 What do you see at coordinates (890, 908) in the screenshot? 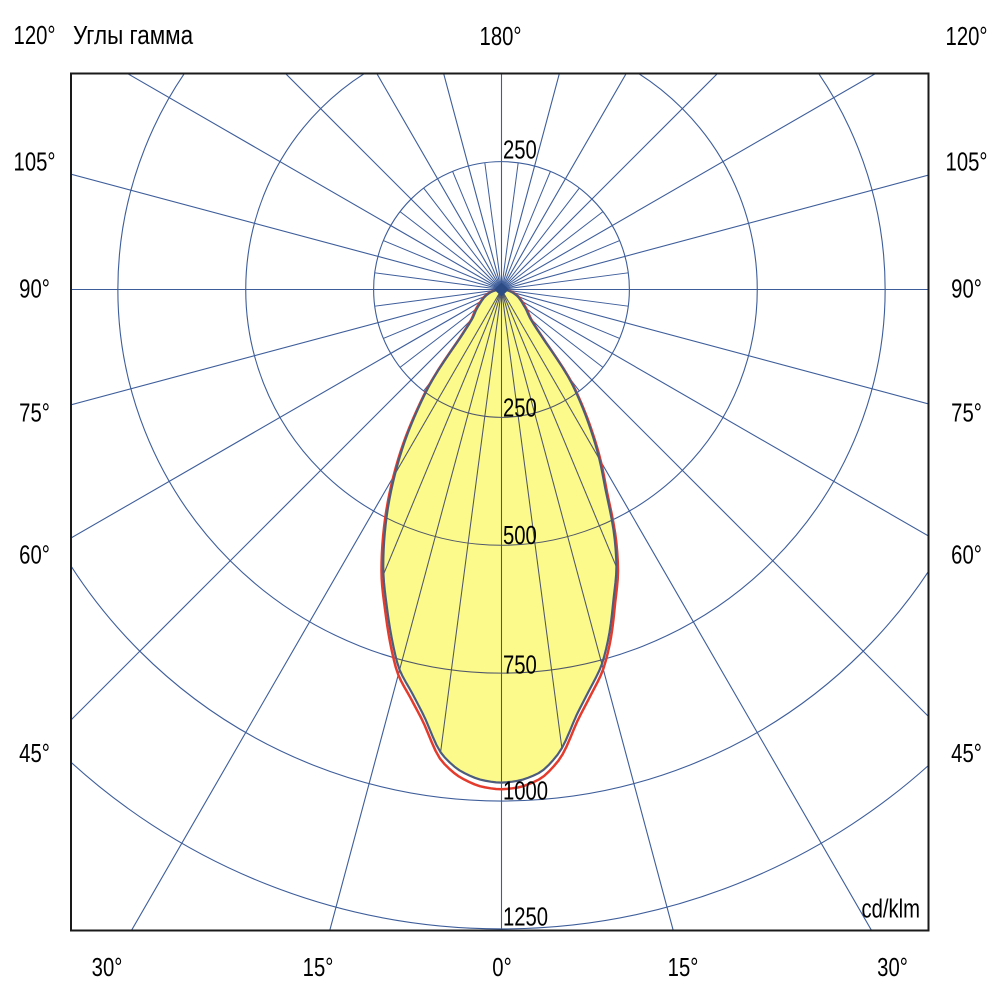
I see `unit-label: cd/klm` at bounding box center [890, 908].